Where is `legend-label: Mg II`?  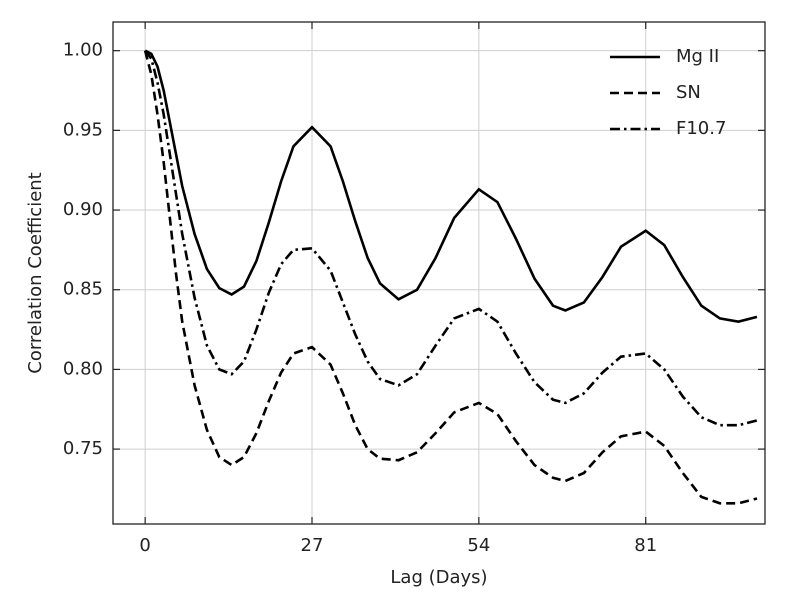
legend-label: Mg II is located at coordinates (697, 56).